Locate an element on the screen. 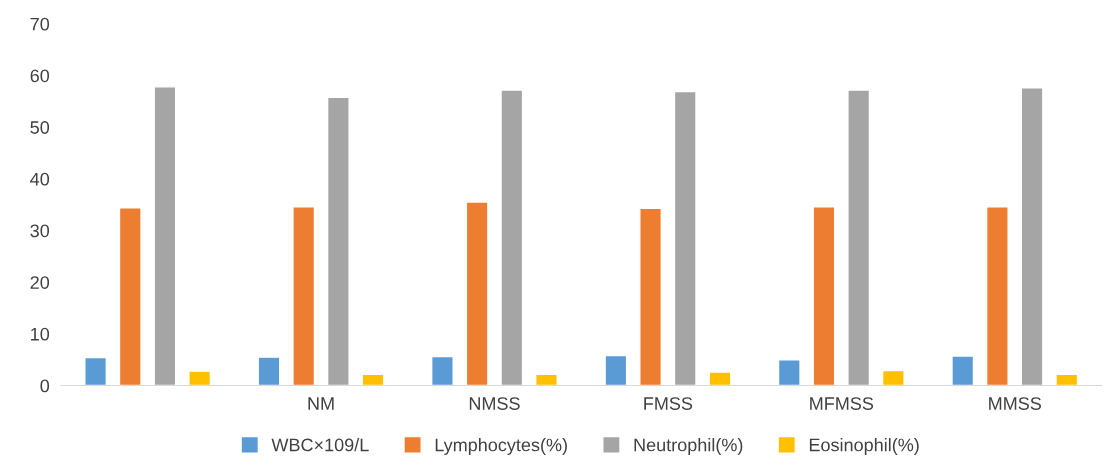  legend-label: Eosinophil(%) is located at coordinates (864, 446).